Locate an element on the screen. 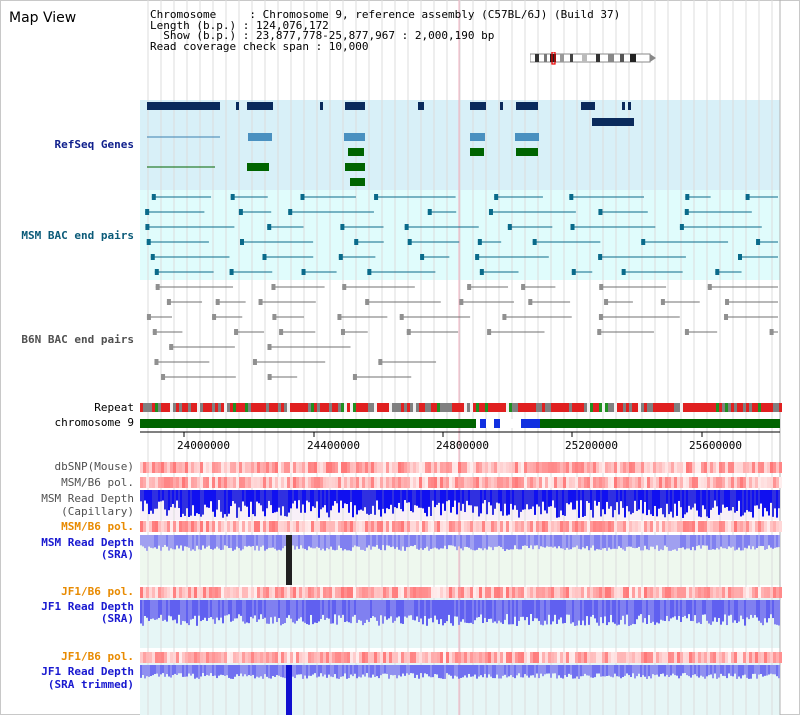 This screenshot has width=800, height=715. label-jf1-depth-sra: JF1 Read Depth is located at coordinates (87, 606).